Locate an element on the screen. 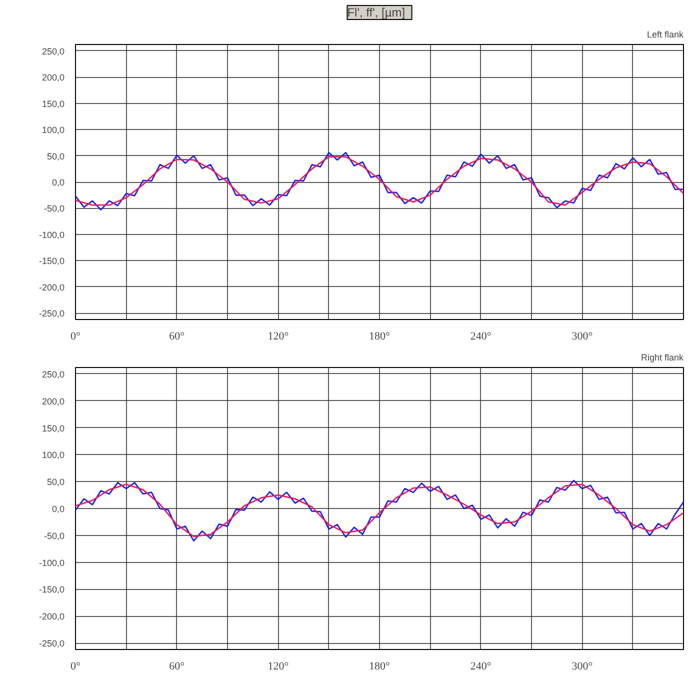 This screenshot has height=678, width=697. chart-subtitle: Left flank is located at coordinates (665, 35).